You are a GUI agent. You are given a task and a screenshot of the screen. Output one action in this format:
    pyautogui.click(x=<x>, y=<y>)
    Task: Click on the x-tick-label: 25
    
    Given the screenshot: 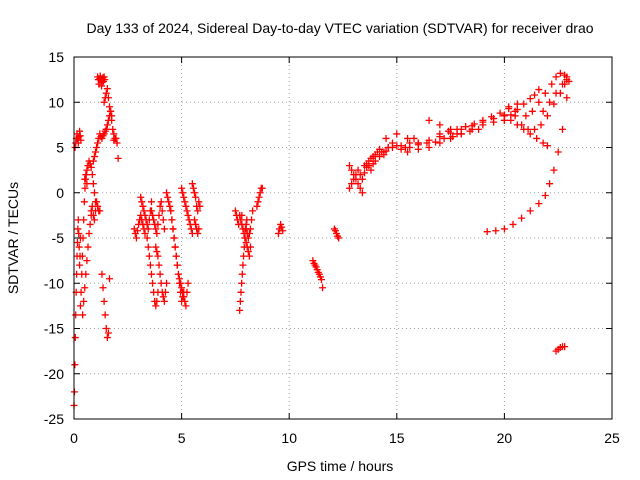 What is the action you would take?
    pyautogui.click(x=612, y=438)
    